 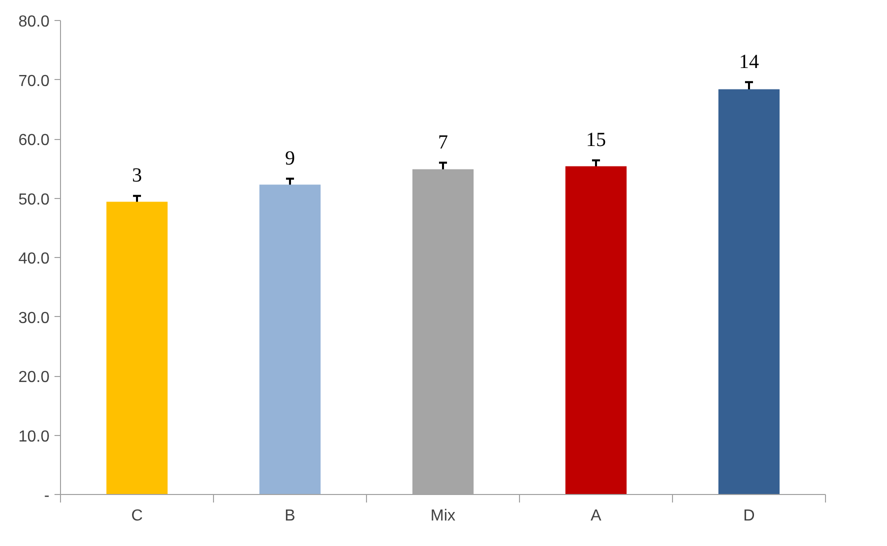 What do you see at coordinates (749, 61) in the screenshot?
I see `annotation: 14` at bounding box center [749, 61].